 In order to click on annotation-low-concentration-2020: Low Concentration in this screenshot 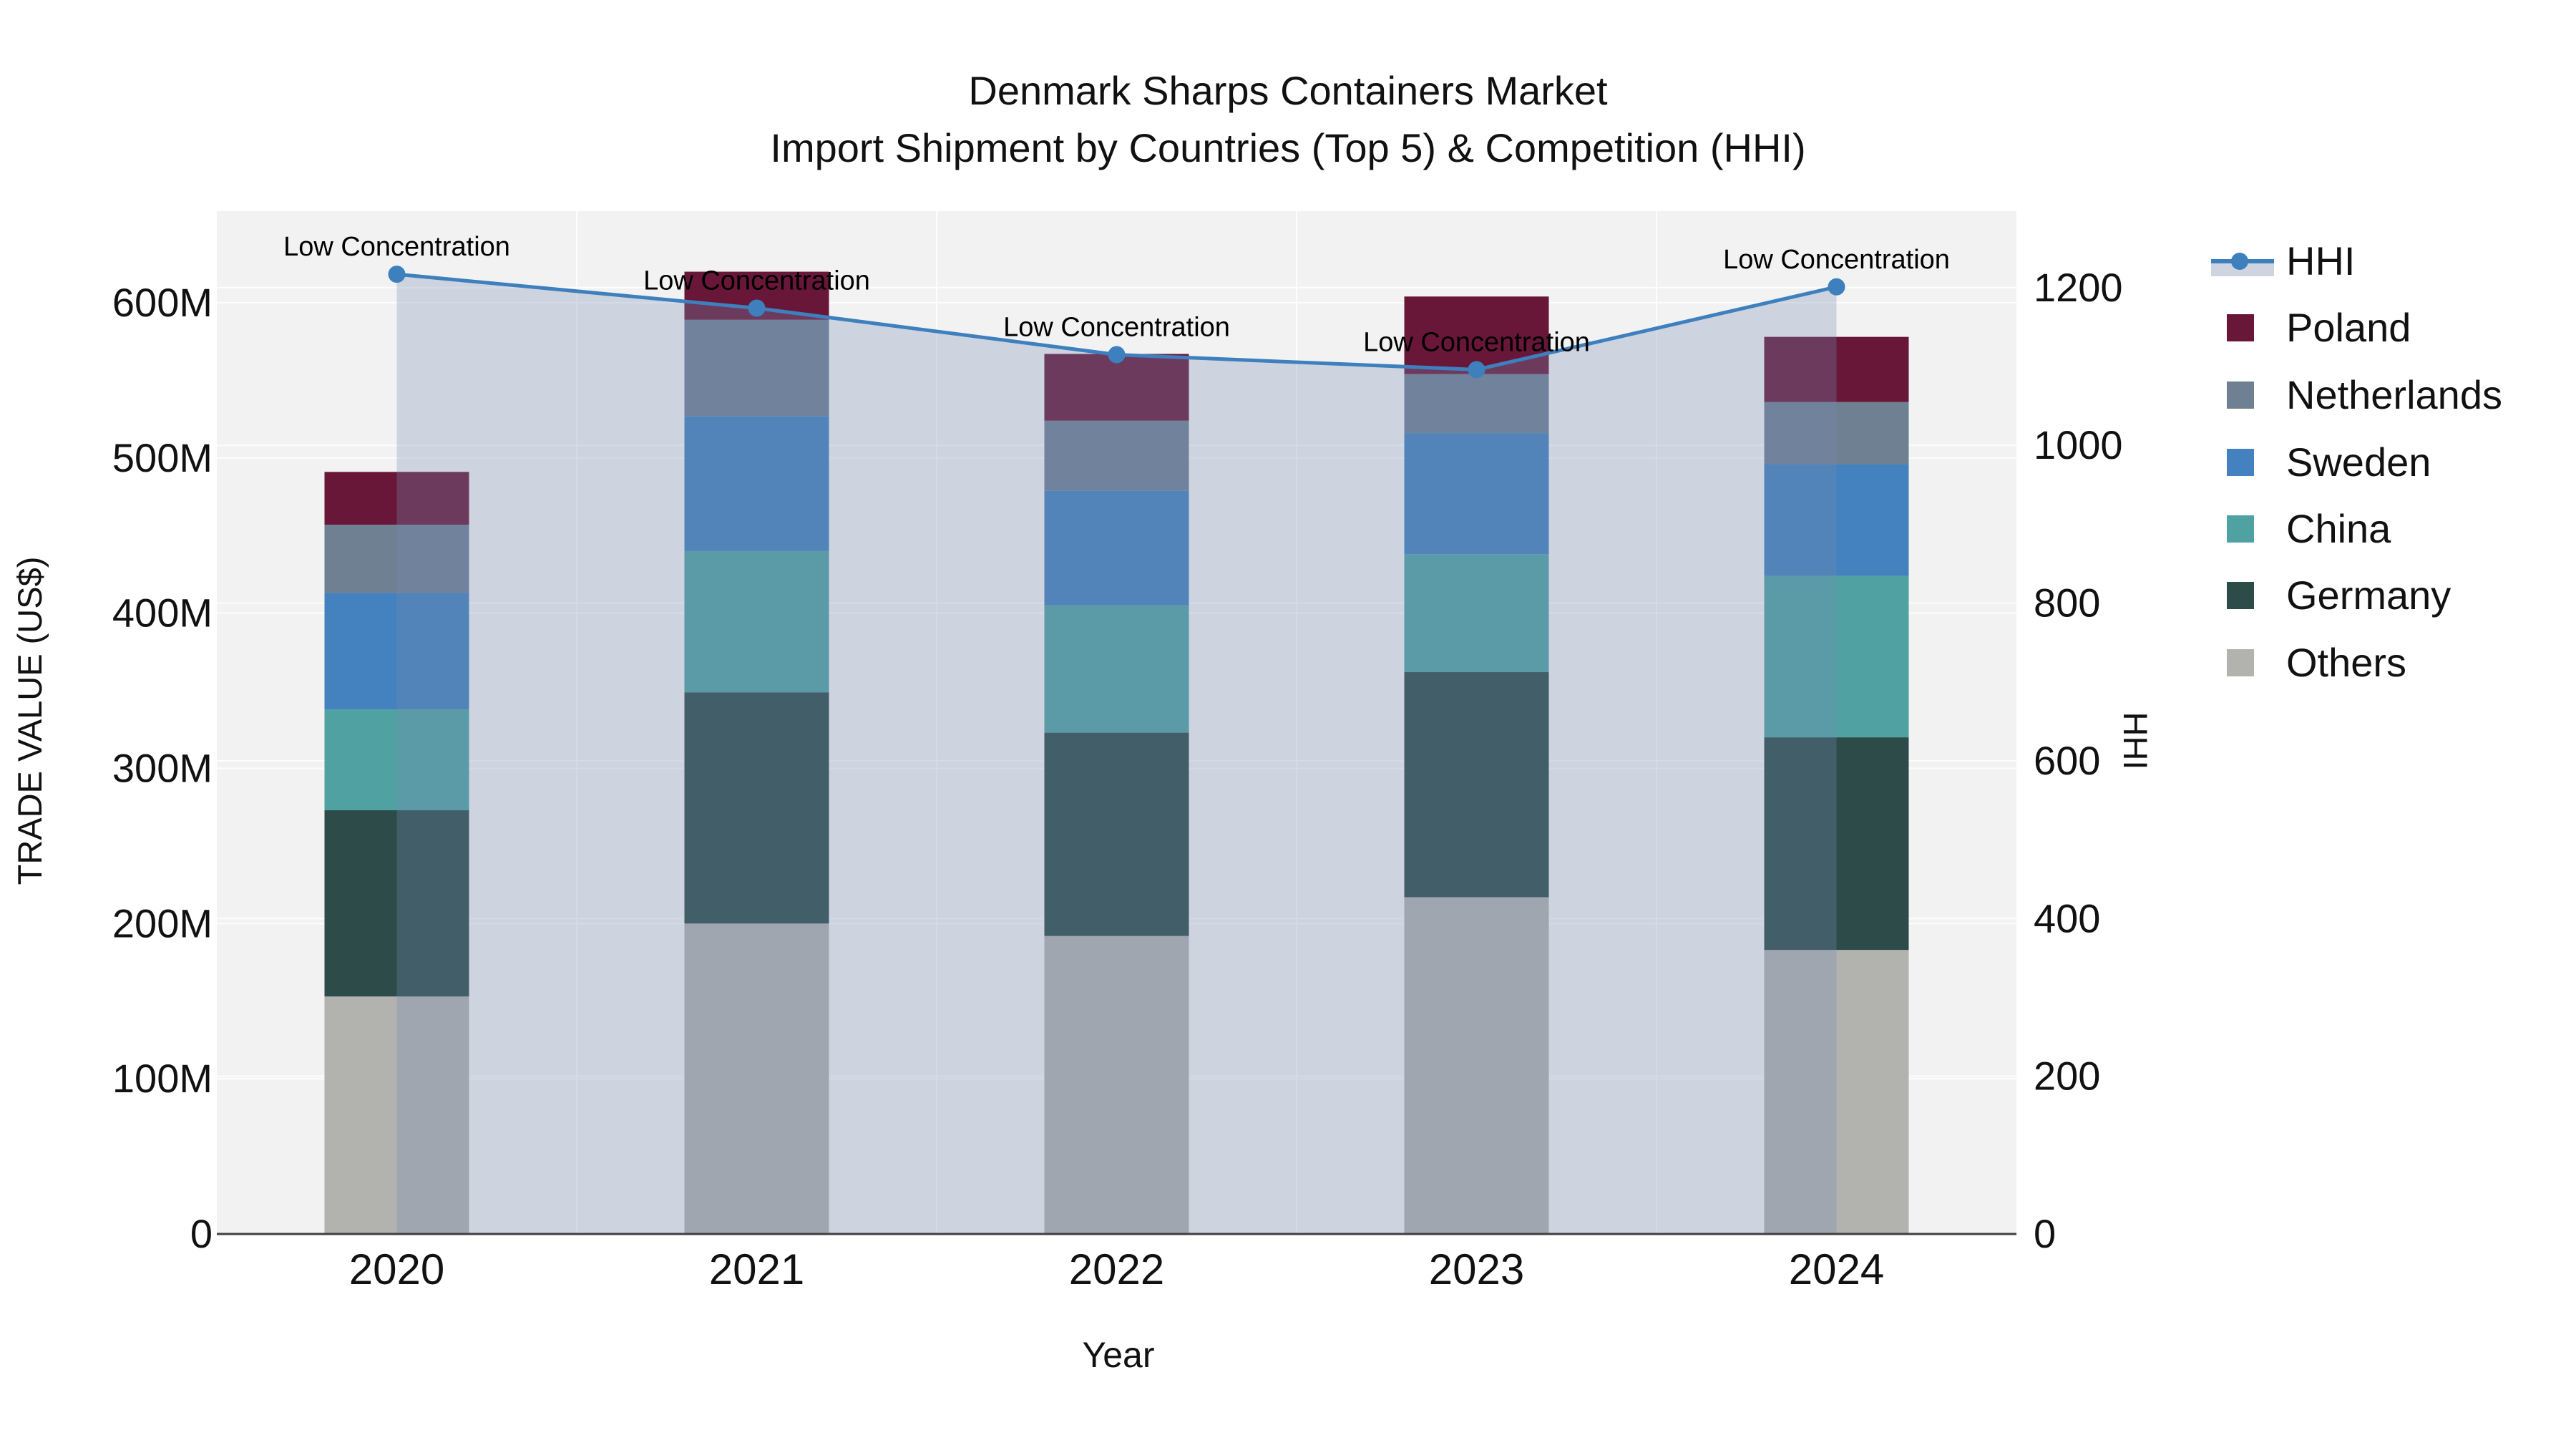, I will do `click(396, 247)`.